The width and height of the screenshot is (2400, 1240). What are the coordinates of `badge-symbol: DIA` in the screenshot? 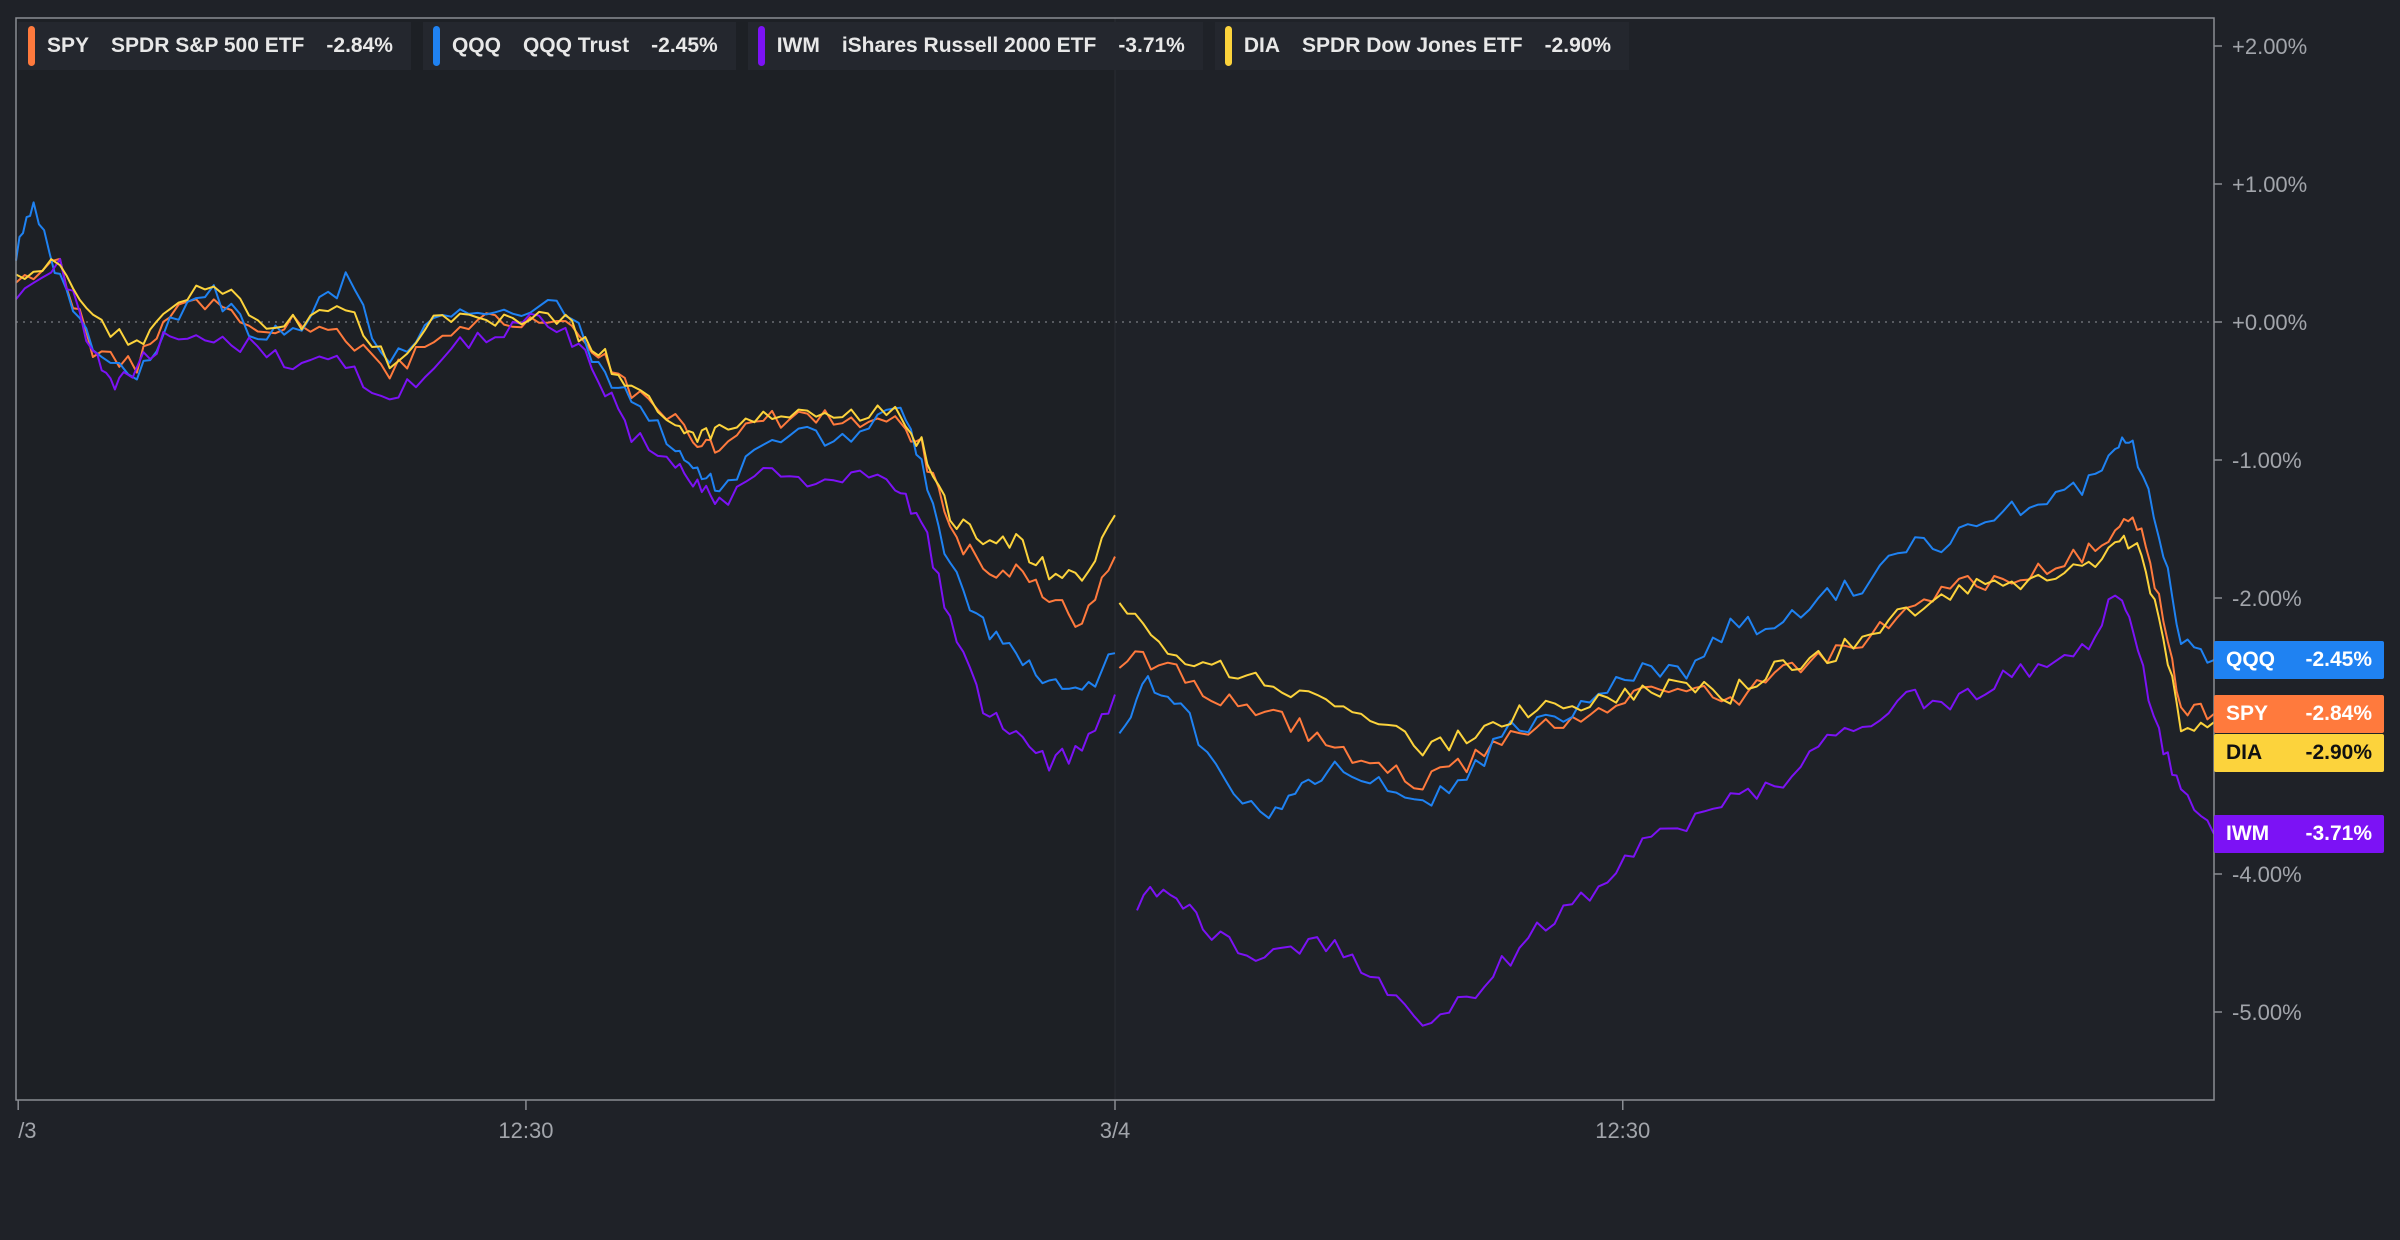 It's located at (2244, 752).